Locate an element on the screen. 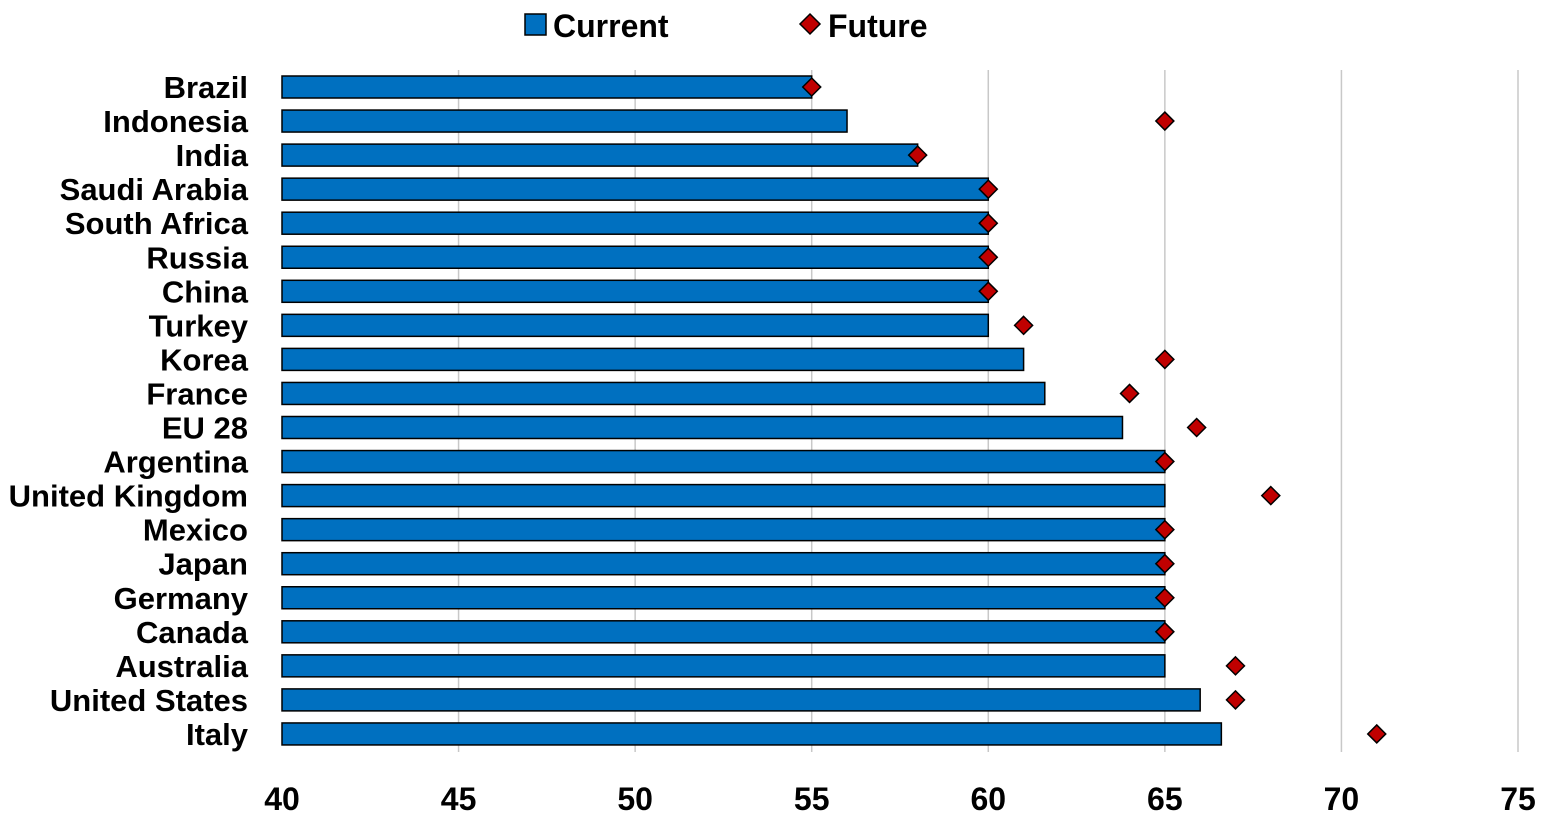  marker-canada is located at coordinates (1164, 631).